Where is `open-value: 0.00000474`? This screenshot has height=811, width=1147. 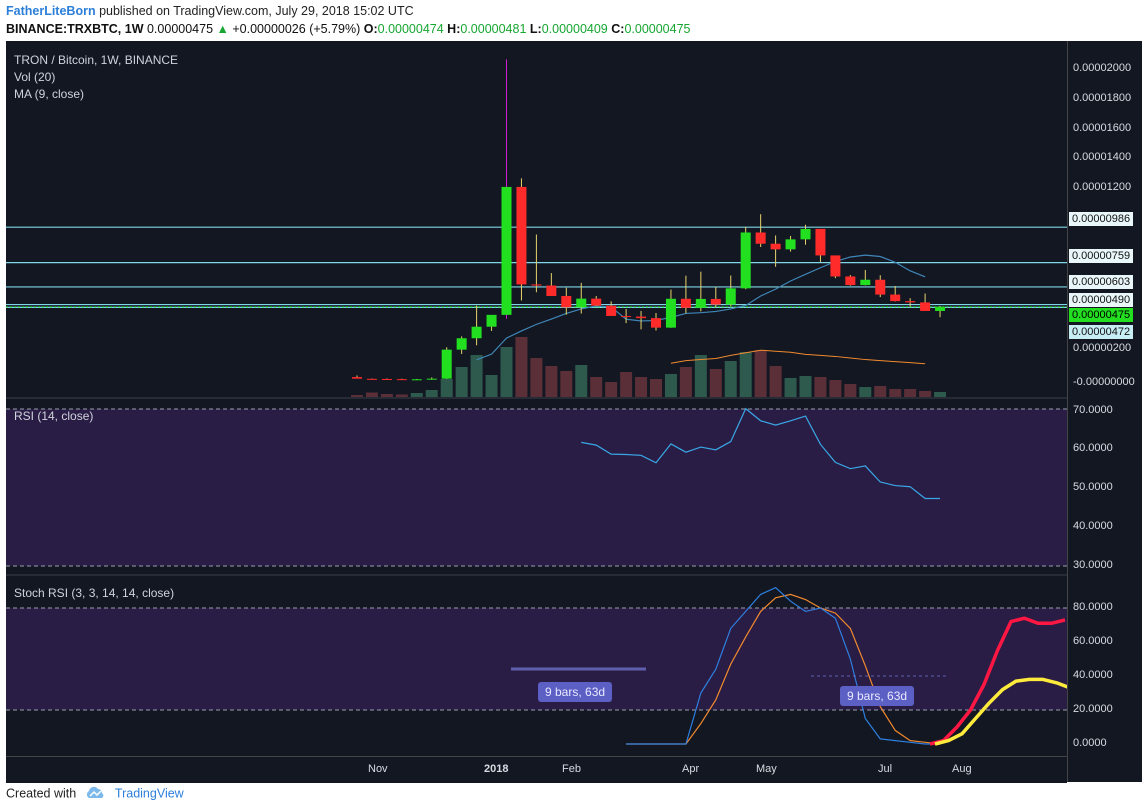 open-value: 0.00000474 is located at coordinates (410, 29).